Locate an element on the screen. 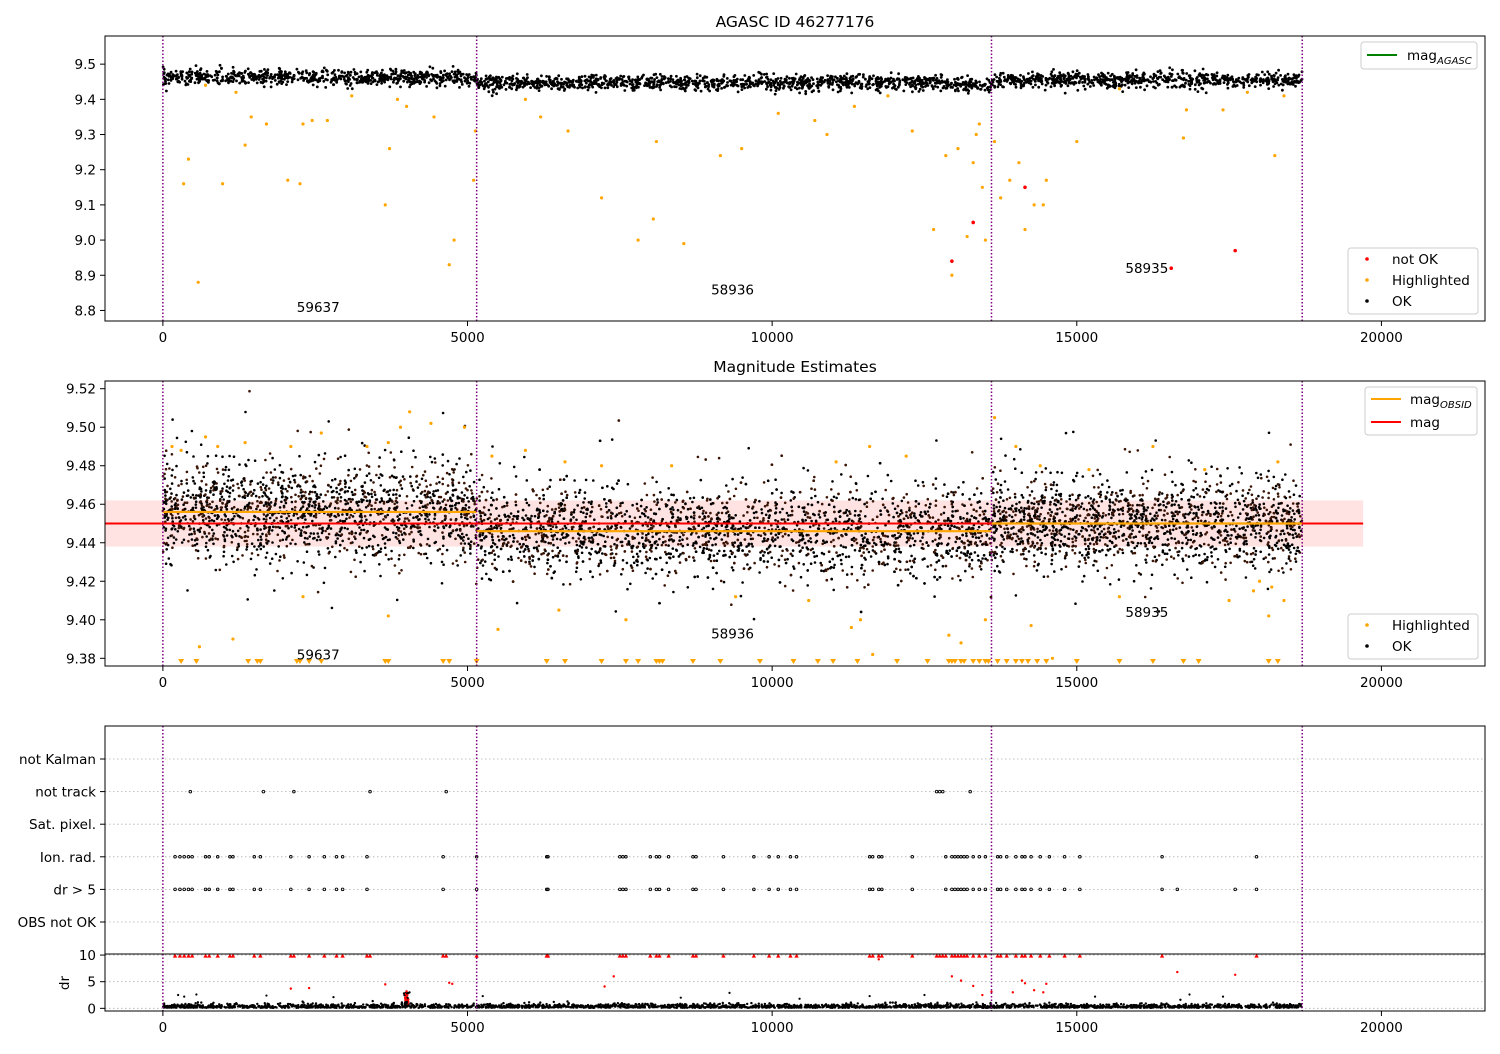  y-tick-label: 9.5 is located at coordinates (85, 65).